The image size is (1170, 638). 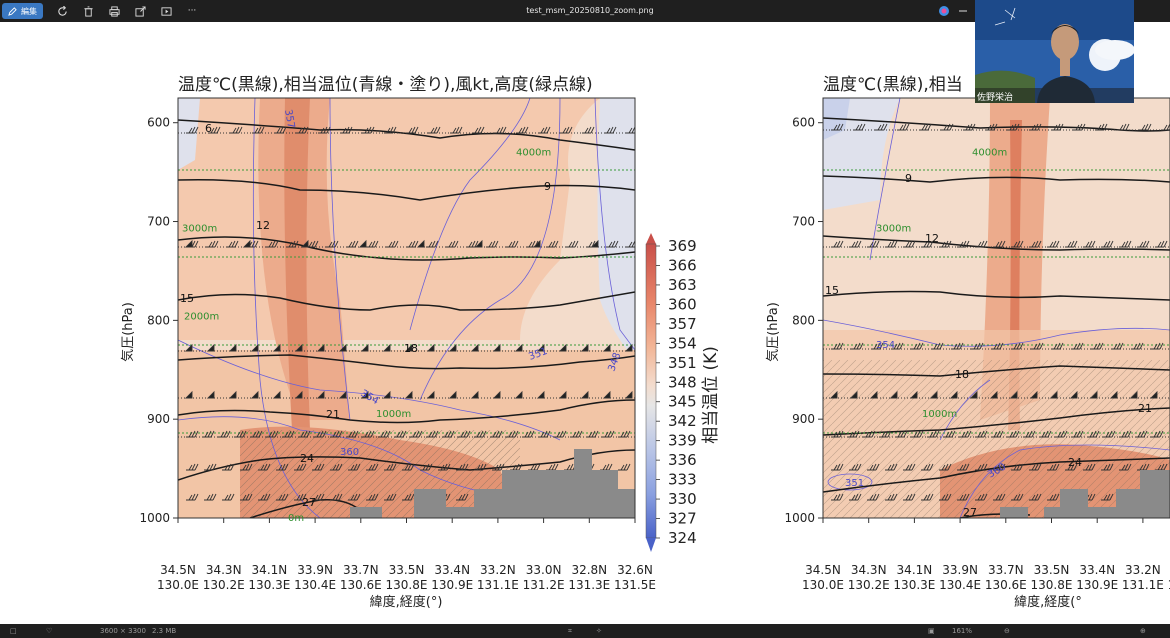 What do you see at coordinates (1007, 631) in the screenshot?
I see `zoom-out-icon: ⊖` at bounding box center [1007, 631].